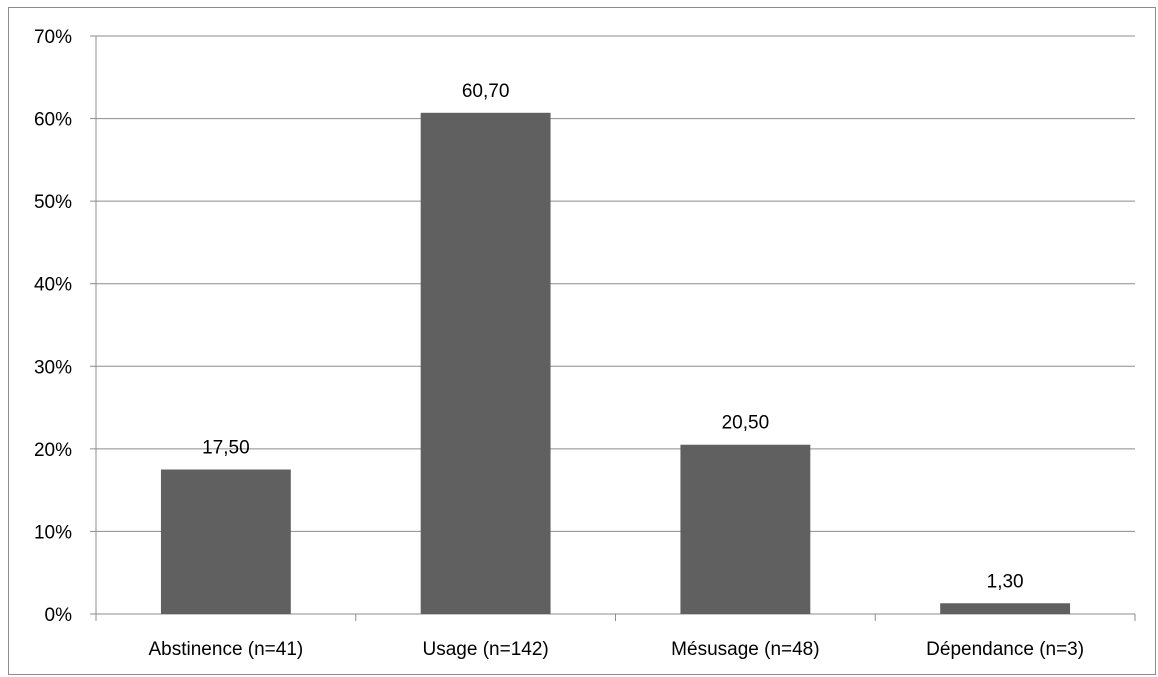  Describe the element at coordinates (53, 285) in the screenshot. I see `y-tick-label: 40%` at that location.